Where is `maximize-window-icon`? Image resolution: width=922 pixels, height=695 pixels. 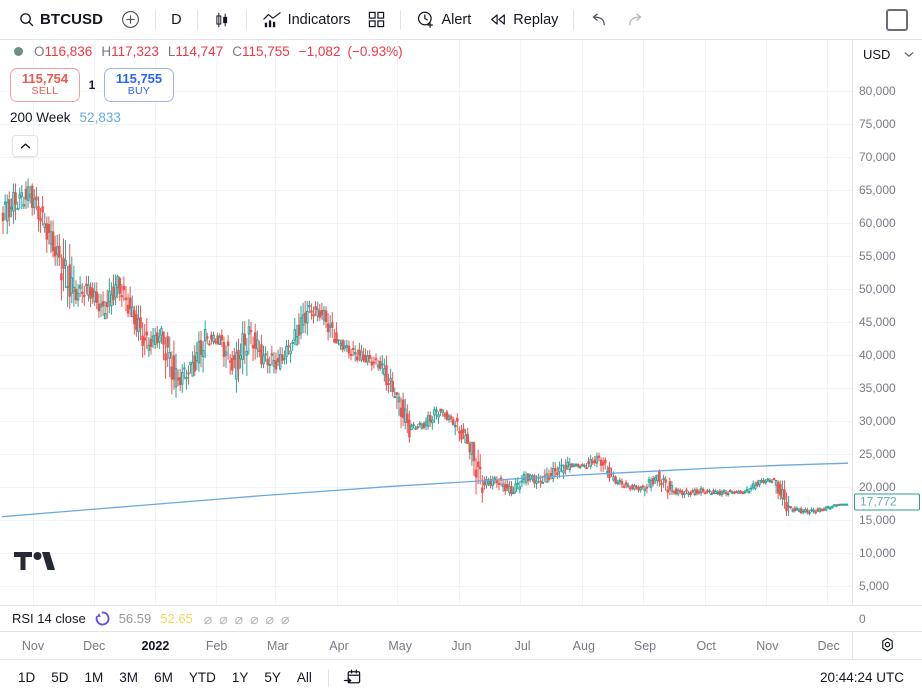 maximize-window-icon is located at coordinates (897, 19).